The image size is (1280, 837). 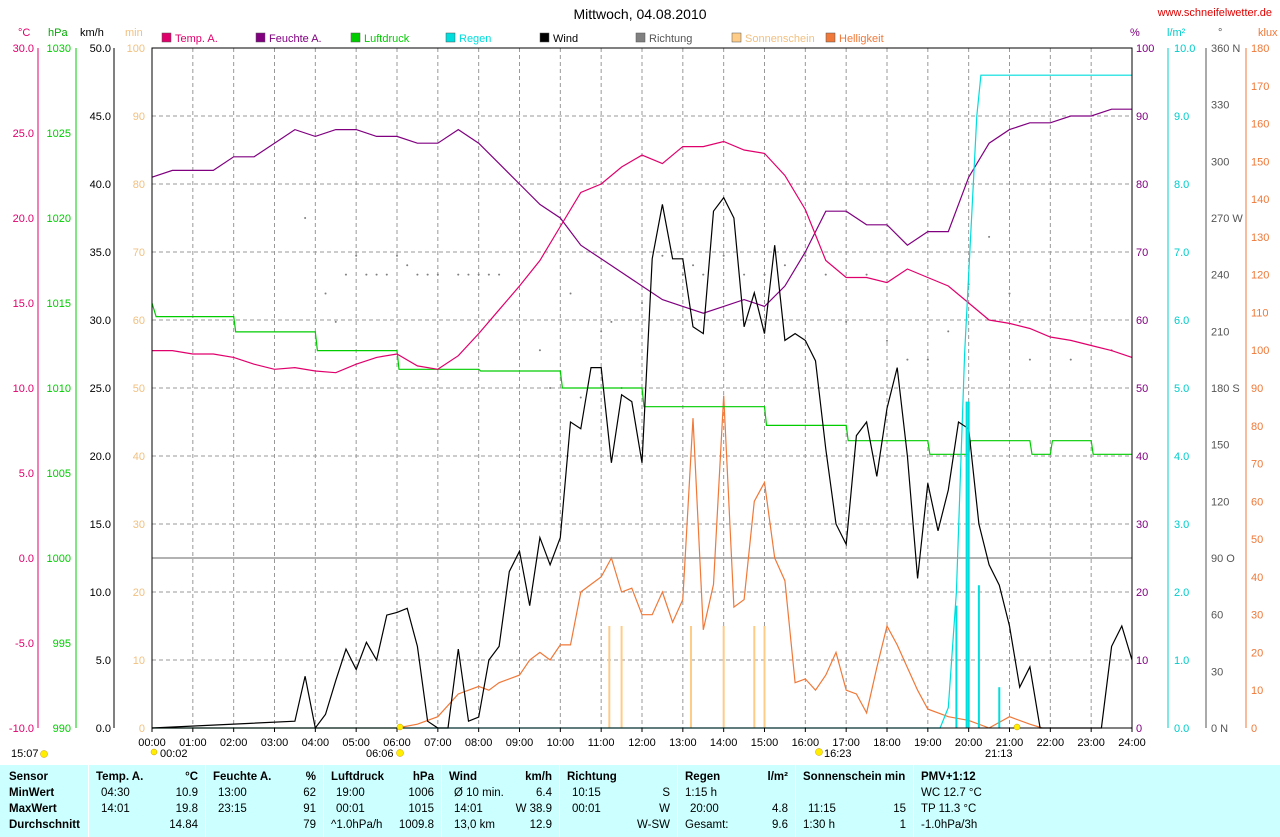 What do you see at coordinates (310, 777) in the screenshot?
I see `stats-unit: %` at bounding box center [310, 777].